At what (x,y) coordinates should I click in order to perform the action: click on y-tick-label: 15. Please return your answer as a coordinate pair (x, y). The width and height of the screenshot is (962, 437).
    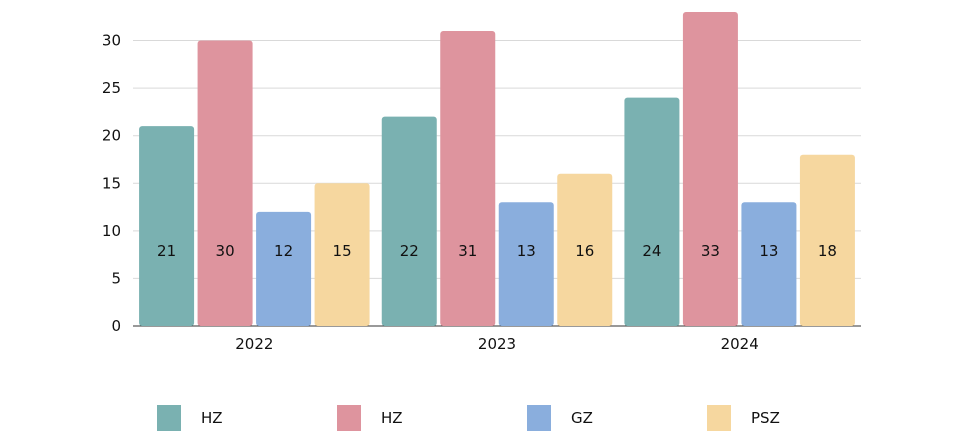
    Looking at the image, I should click on (111, 183).